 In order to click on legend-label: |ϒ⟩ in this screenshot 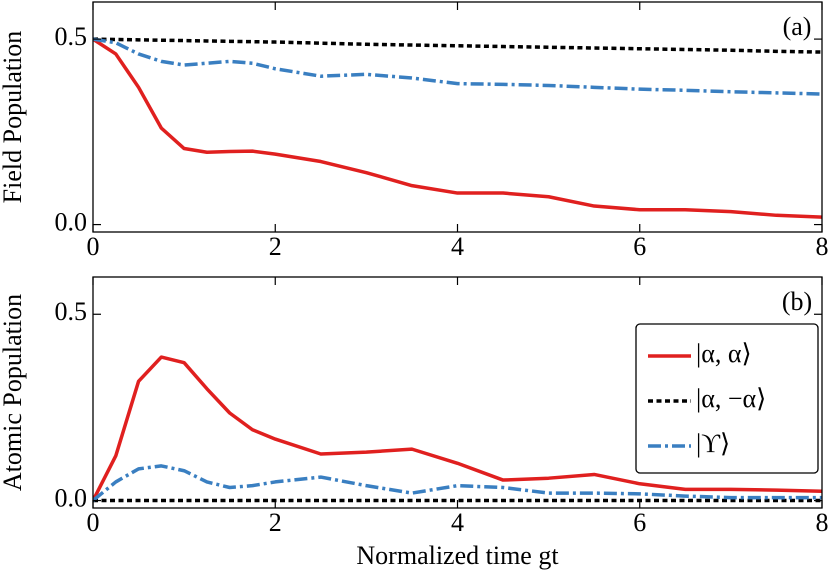, I will do `click(713, 443)`.